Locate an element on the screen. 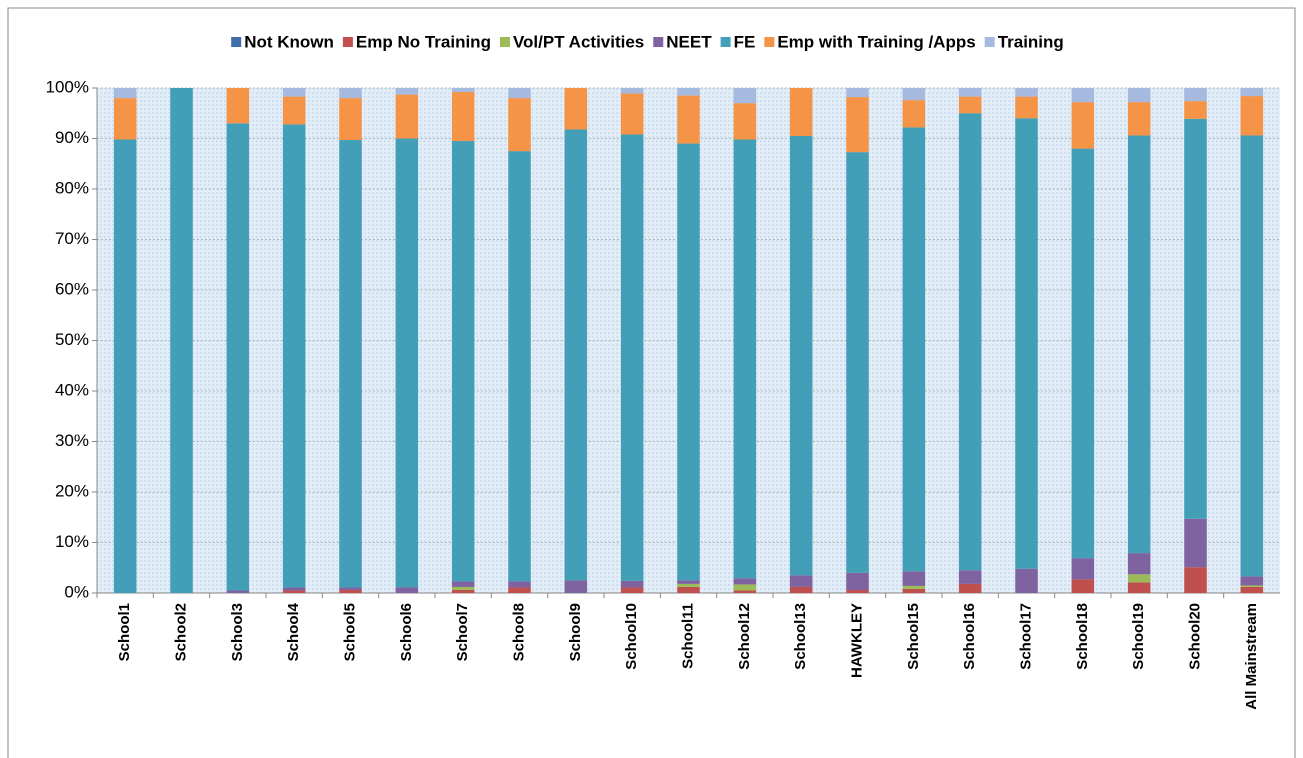  y-tick-label: 30% is located at coordinates (72, 440).